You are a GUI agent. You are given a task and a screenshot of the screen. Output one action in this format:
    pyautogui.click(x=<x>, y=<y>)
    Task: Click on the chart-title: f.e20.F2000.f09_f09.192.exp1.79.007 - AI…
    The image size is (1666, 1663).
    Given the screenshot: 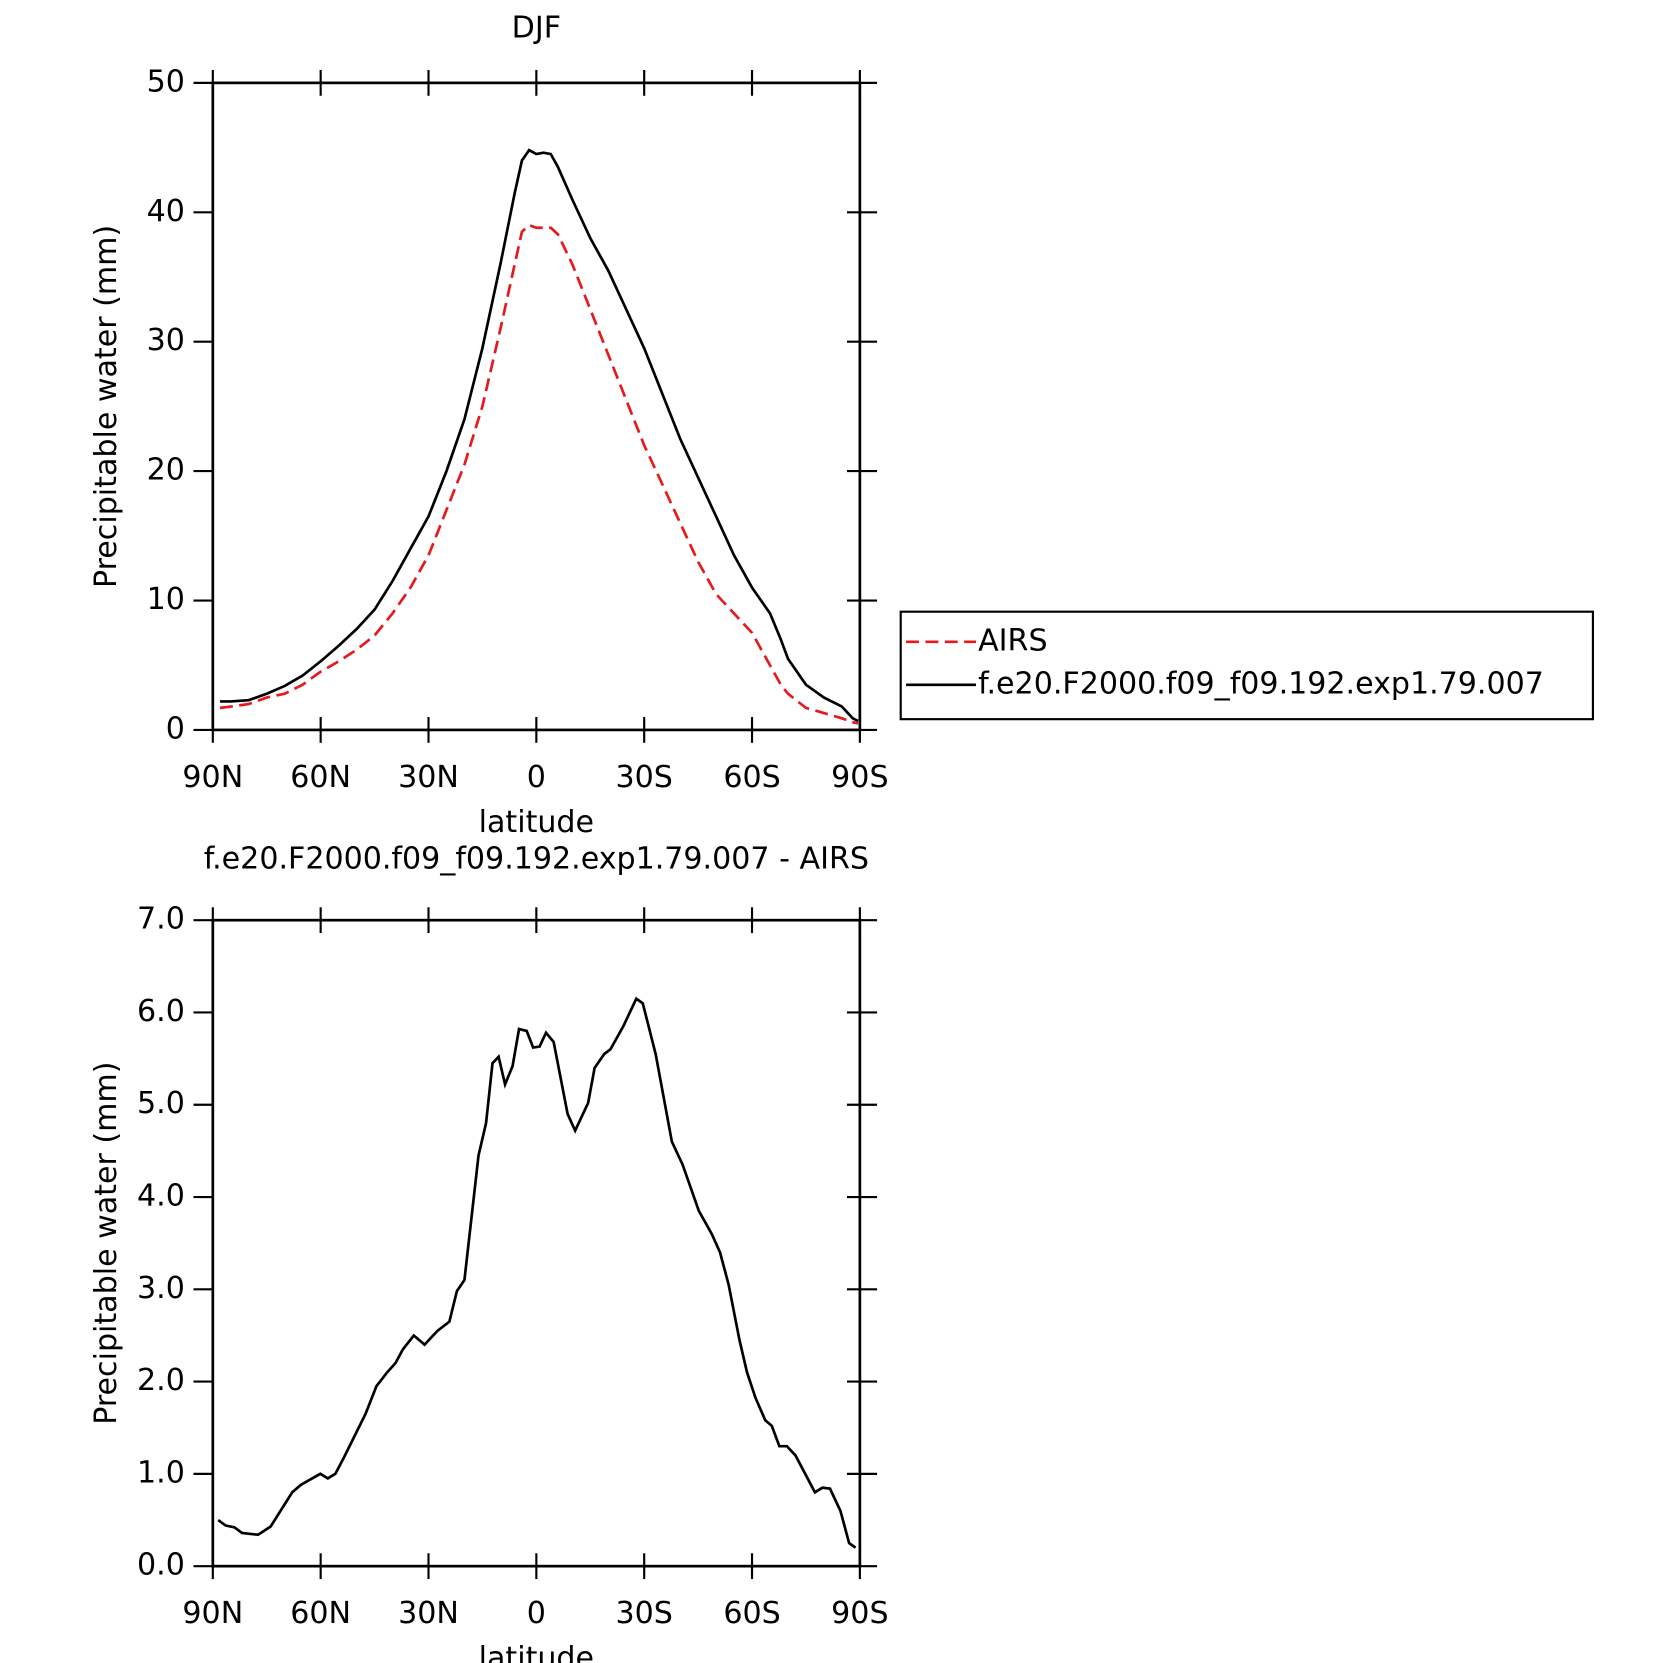 What is the action you would take?
    pyautogui.click(x=536, y=858)
    